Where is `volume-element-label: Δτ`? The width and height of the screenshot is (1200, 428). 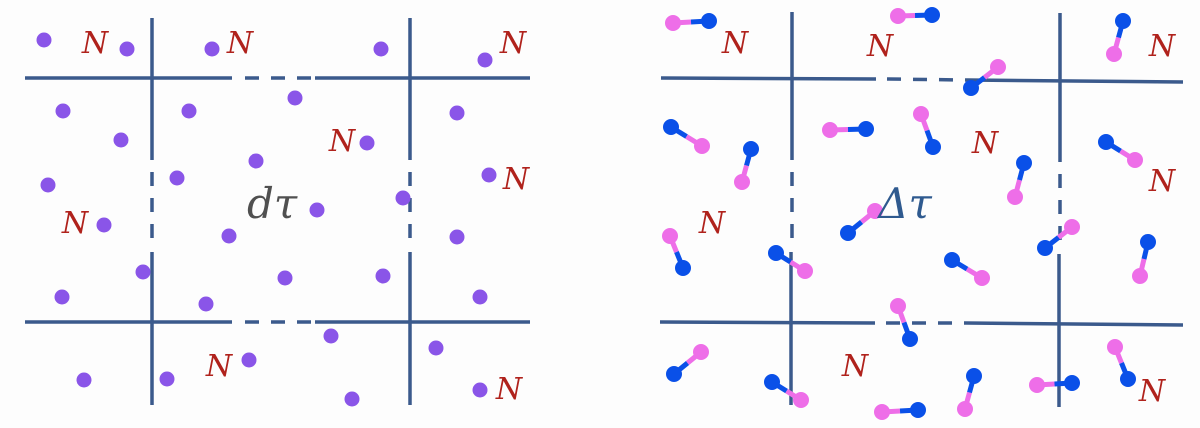 volume-element-label: Δτ is located at coordinates (904, 203).